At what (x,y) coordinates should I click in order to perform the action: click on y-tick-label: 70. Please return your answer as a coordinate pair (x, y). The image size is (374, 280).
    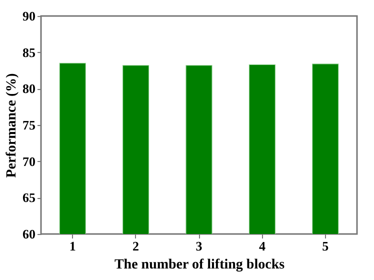
    Looking at the image, I should click on (29, 161).